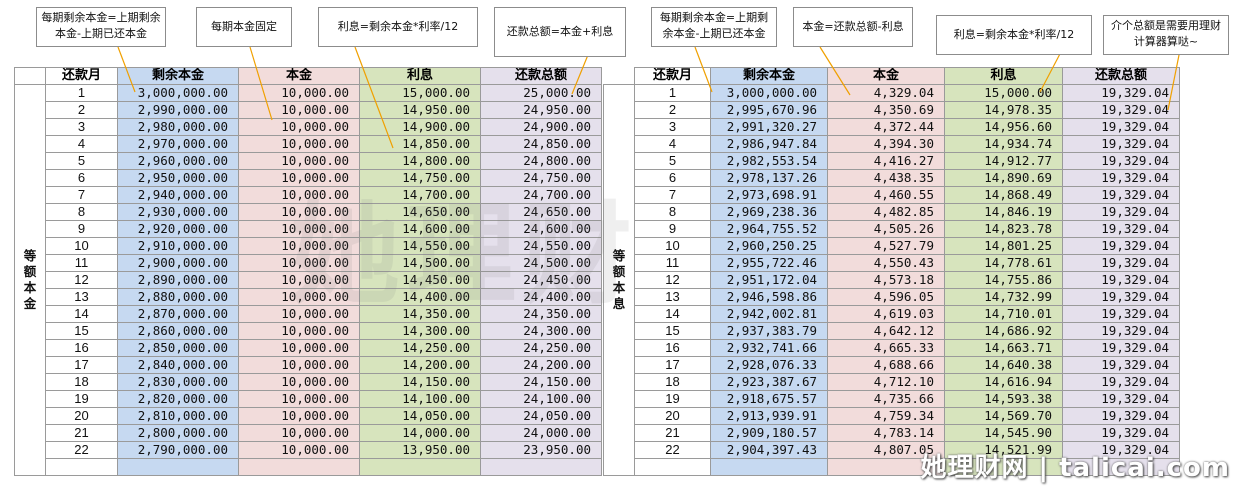 Image resolution: width=1248 pixels, height=486 pixels. Describe the element at coordinates (541, 365) in the screenshot. I see `cell-total: 24,200.00` at that location.